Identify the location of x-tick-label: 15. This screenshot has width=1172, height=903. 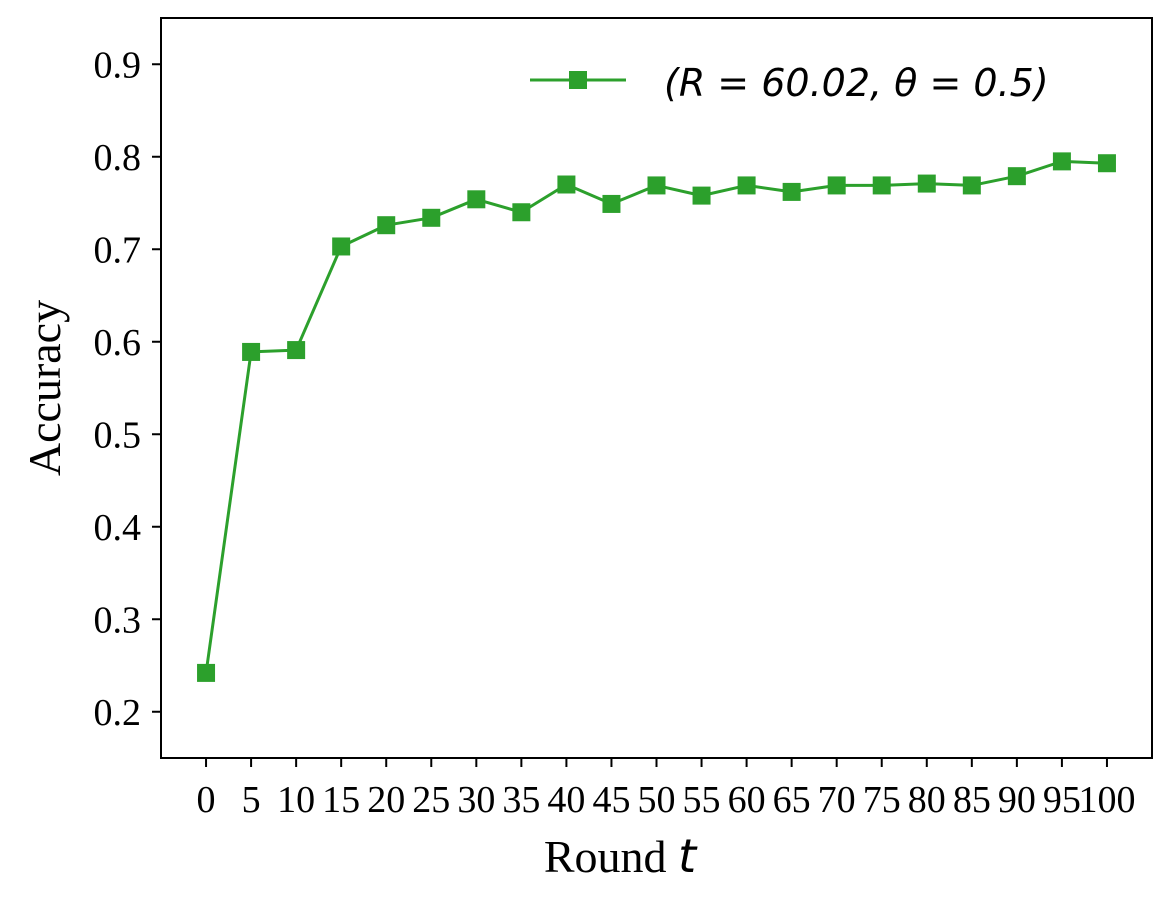
(341, 800).